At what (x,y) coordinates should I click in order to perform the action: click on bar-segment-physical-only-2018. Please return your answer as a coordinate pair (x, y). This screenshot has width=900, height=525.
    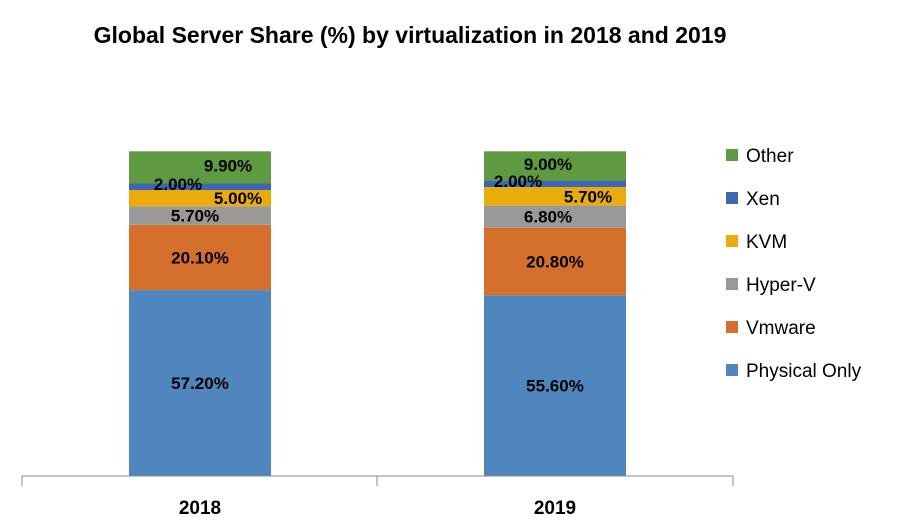
    Looking at the image, I should click on (200, 383).